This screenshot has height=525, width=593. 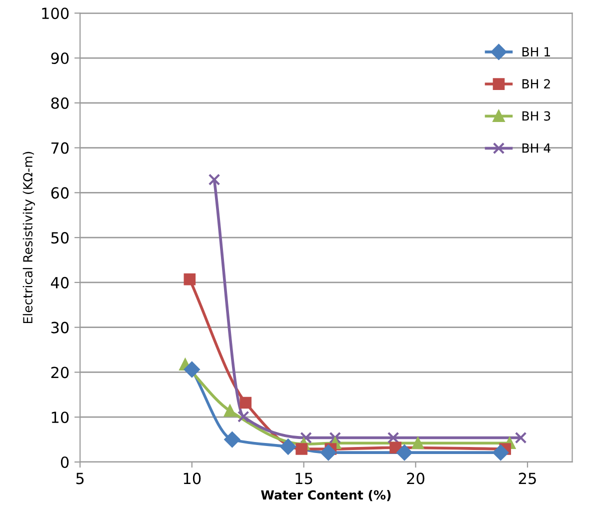 I want to click on x-tick-label: 10, so click(x=192, y=478).